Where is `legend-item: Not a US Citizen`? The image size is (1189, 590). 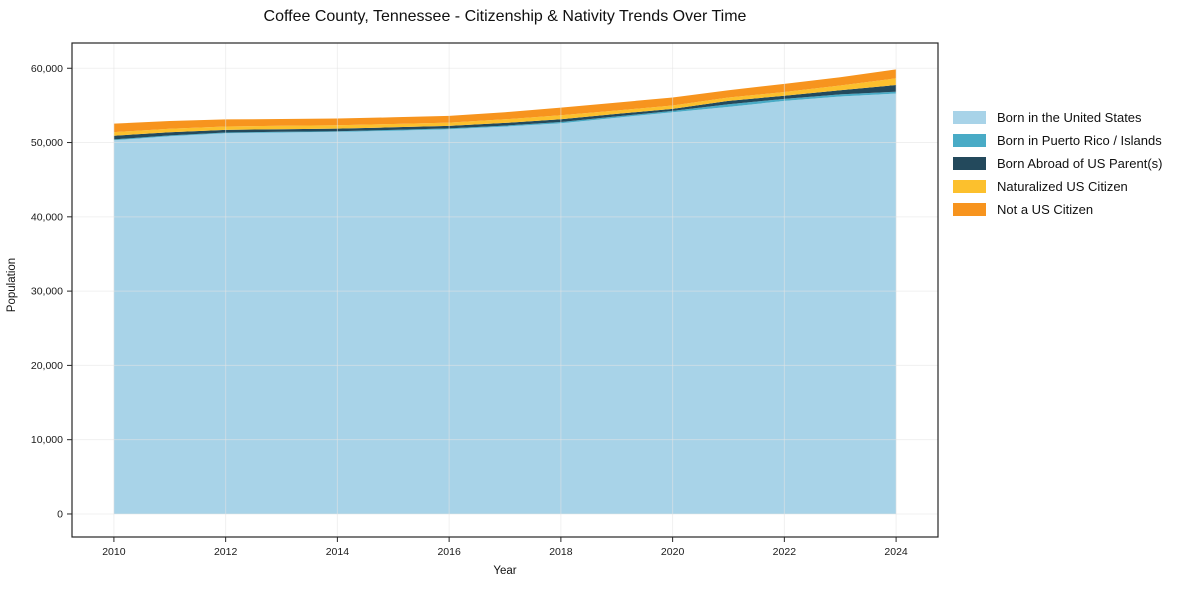
legend-item: Not a US Citizen is located at coordinates (1057, 209).